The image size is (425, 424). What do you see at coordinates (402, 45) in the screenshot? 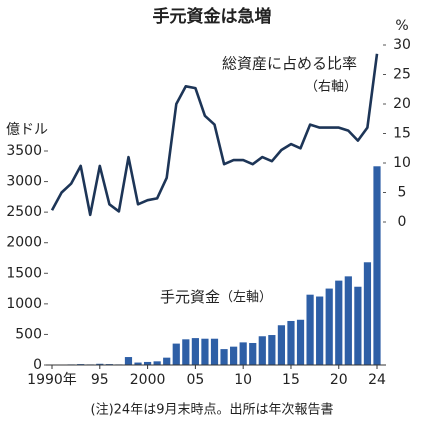
I see `y2-tick-label: 30` at bounding box center [402, 45].